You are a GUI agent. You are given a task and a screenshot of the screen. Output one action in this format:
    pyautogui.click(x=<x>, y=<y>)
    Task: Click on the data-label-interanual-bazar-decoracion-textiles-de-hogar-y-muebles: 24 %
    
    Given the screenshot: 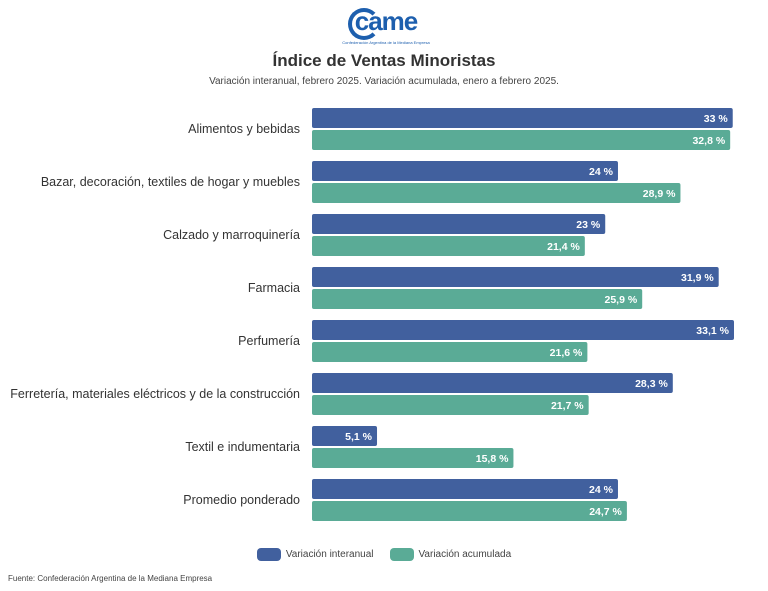 What is the action you would take?
    pyautogui.click(x=601, y=172)
    